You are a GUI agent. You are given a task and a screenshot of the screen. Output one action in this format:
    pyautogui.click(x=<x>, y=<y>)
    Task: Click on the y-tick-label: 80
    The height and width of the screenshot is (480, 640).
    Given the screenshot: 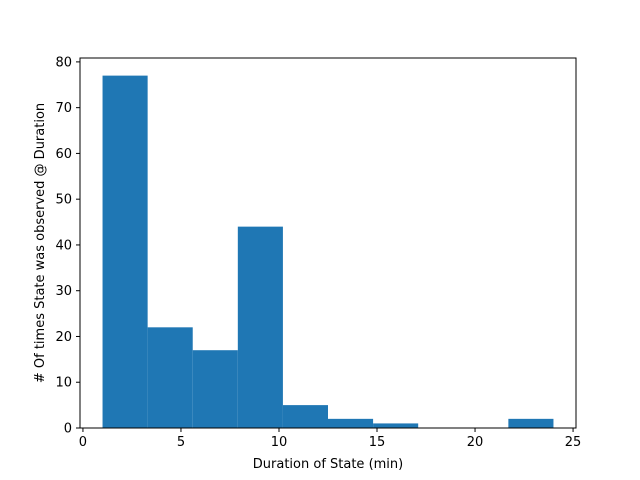 What is the action you would take?
    pyautogui.click(x=63, y=62)
    